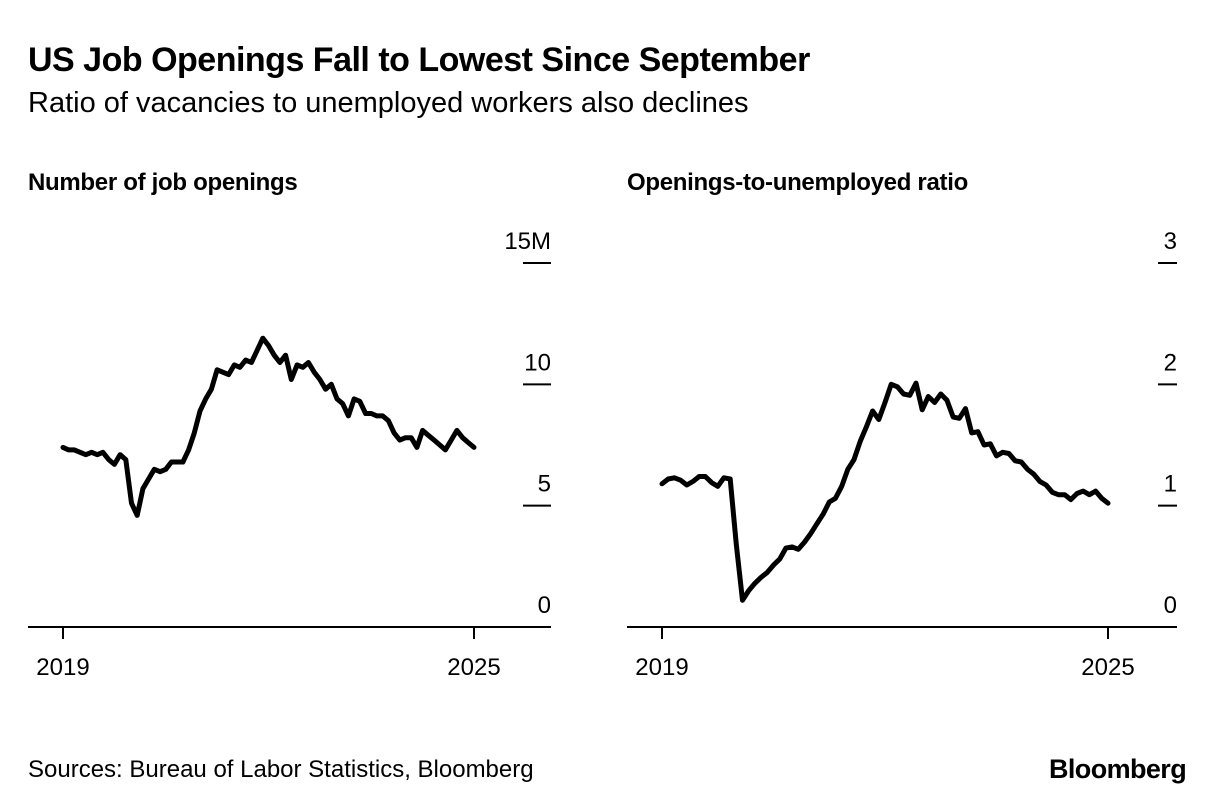 This screenshot has width=1227, height=812. What do you see at coordinates (527, 241) in the screenshot?
I see `openings-y-tick-label-3: 15M` at bounding box center [527, 241].